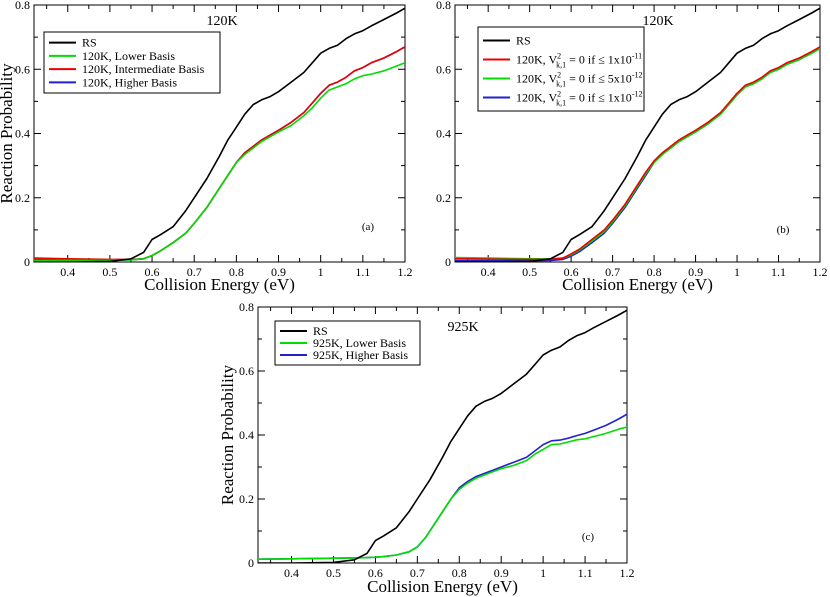  What do you see at coordinates (588, 537) in the screenshot?
I see `panel-tag: (c)` at bounding box center [588, 537].